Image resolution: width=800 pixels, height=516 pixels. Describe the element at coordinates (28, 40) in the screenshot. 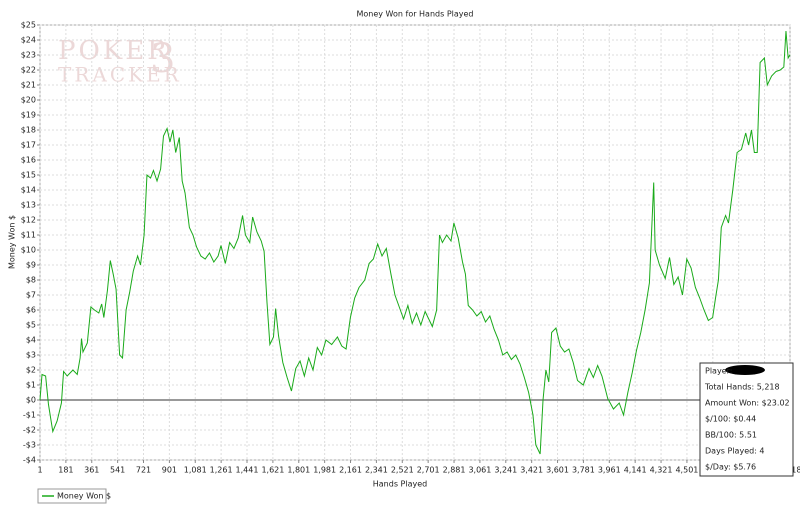

I see `y-tick-label: $24` at that location.